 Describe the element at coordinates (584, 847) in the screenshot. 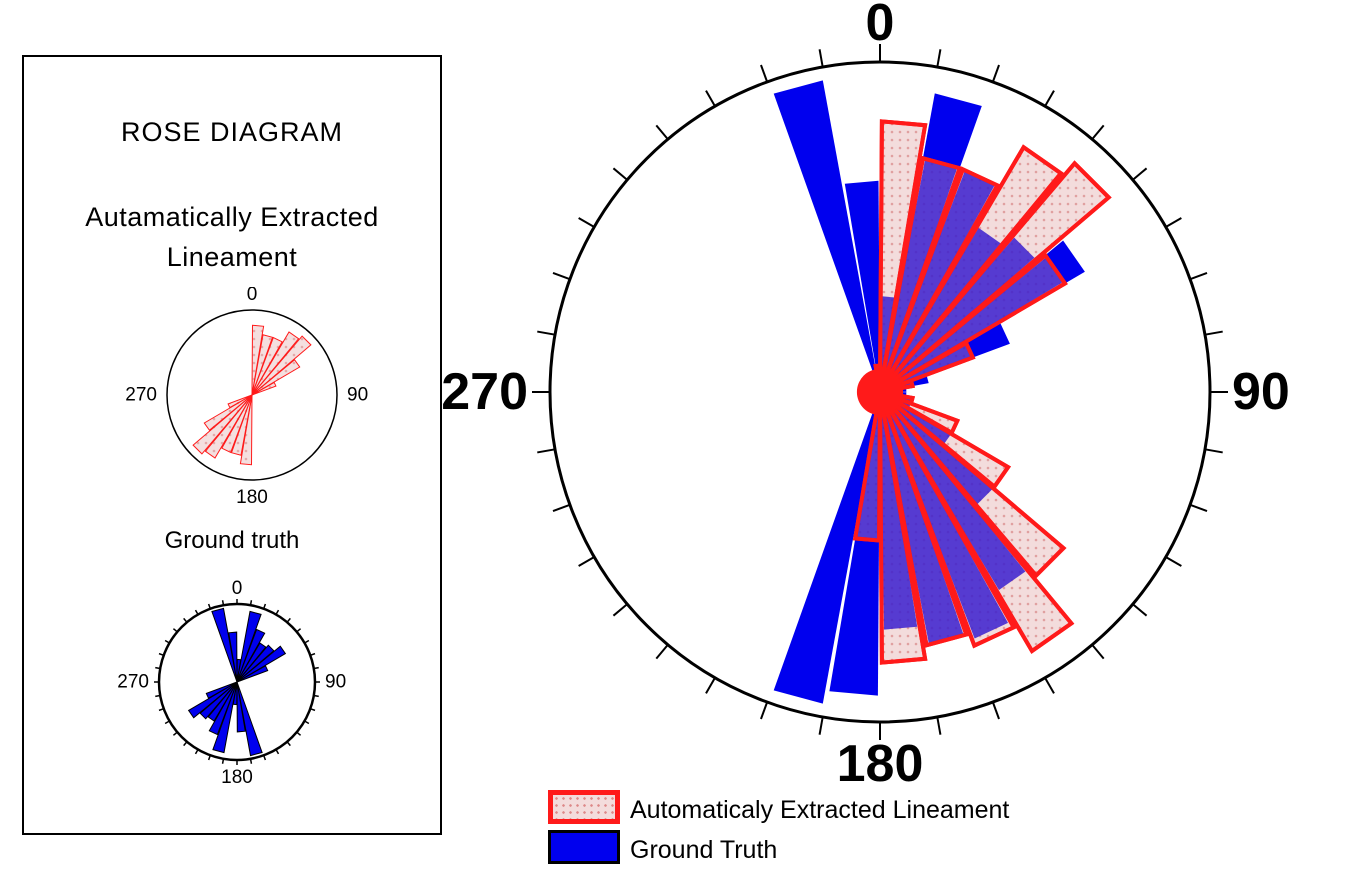

I see `legend-swatch-gt` at that location.